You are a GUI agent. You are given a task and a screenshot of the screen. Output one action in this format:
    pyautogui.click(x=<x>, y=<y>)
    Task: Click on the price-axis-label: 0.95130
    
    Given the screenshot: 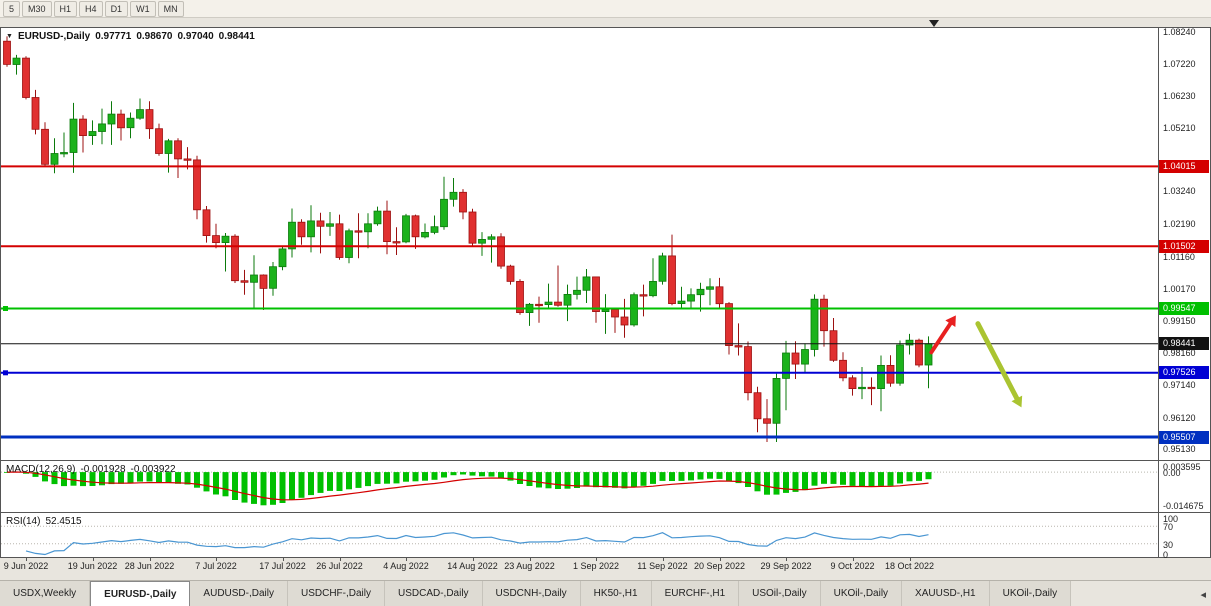 What is the action you would take?
    pyautogui.click(x=1179, y=449)
    